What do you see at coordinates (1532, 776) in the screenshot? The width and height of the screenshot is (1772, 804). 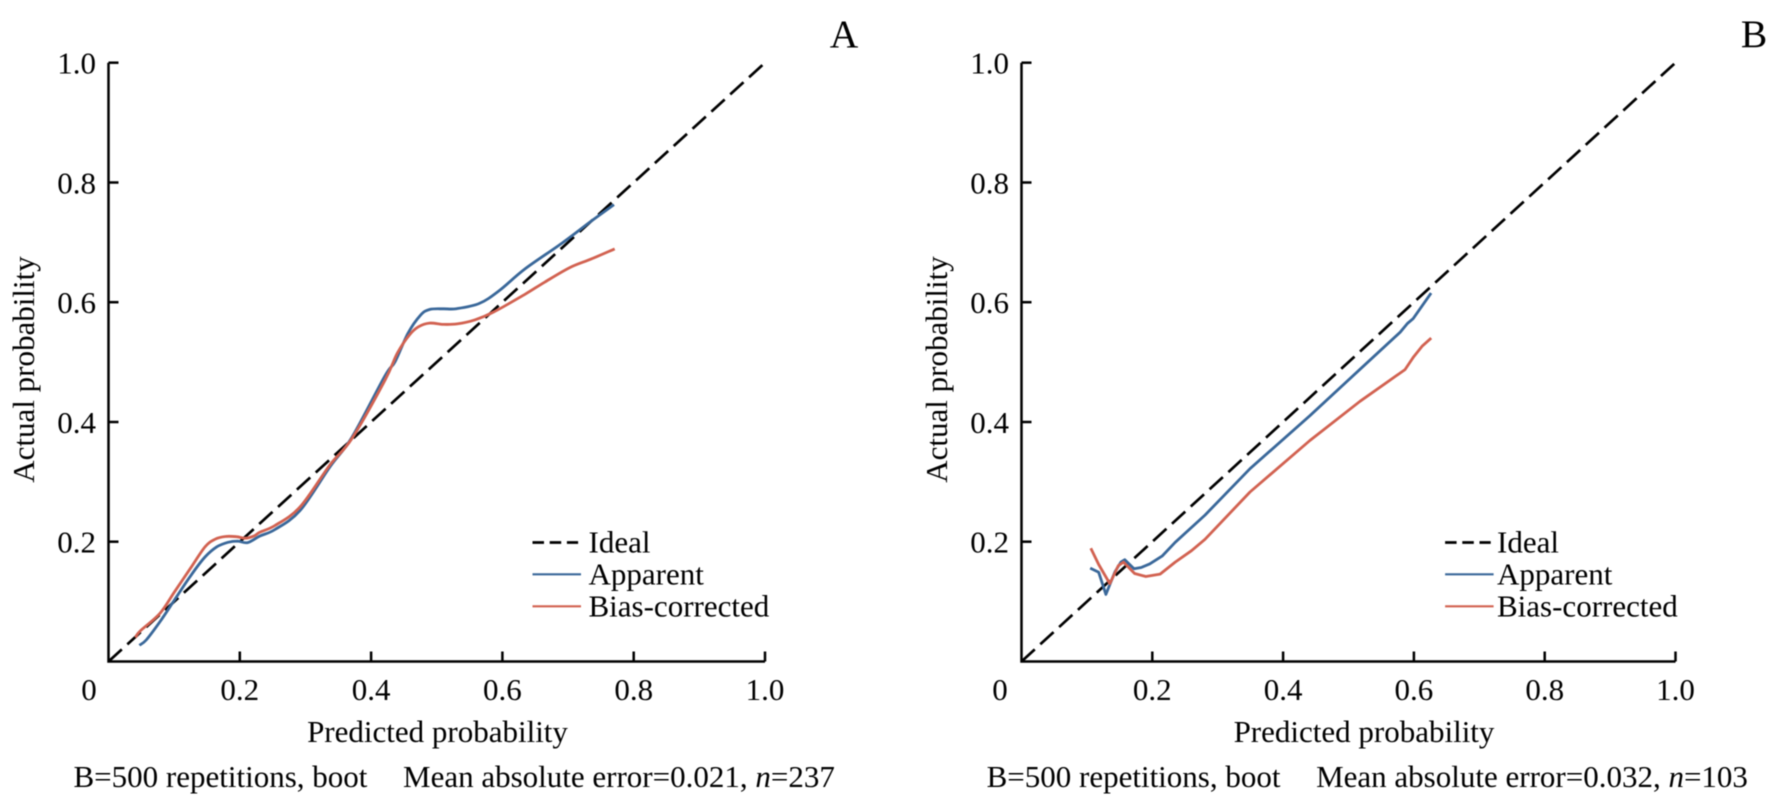 I see `svg-text:Mean absolute error=0.032, n=1: Mean absolute error=0.032, n=103` at bounding box center [1532, 776].